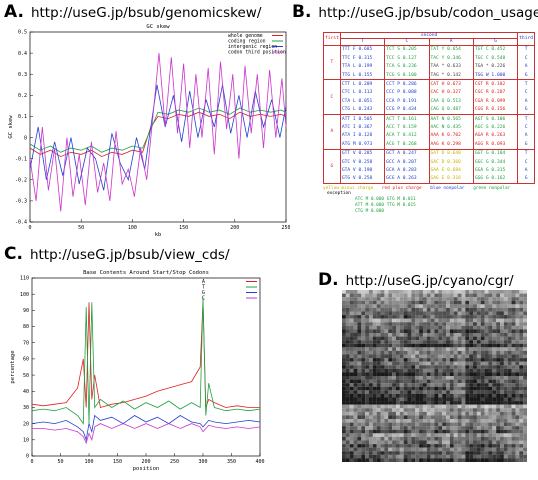 The image size is (538, 480). I want to click on panel-a-url: http://useG.jp/bsub/genomicskew/, so click(146, 13).